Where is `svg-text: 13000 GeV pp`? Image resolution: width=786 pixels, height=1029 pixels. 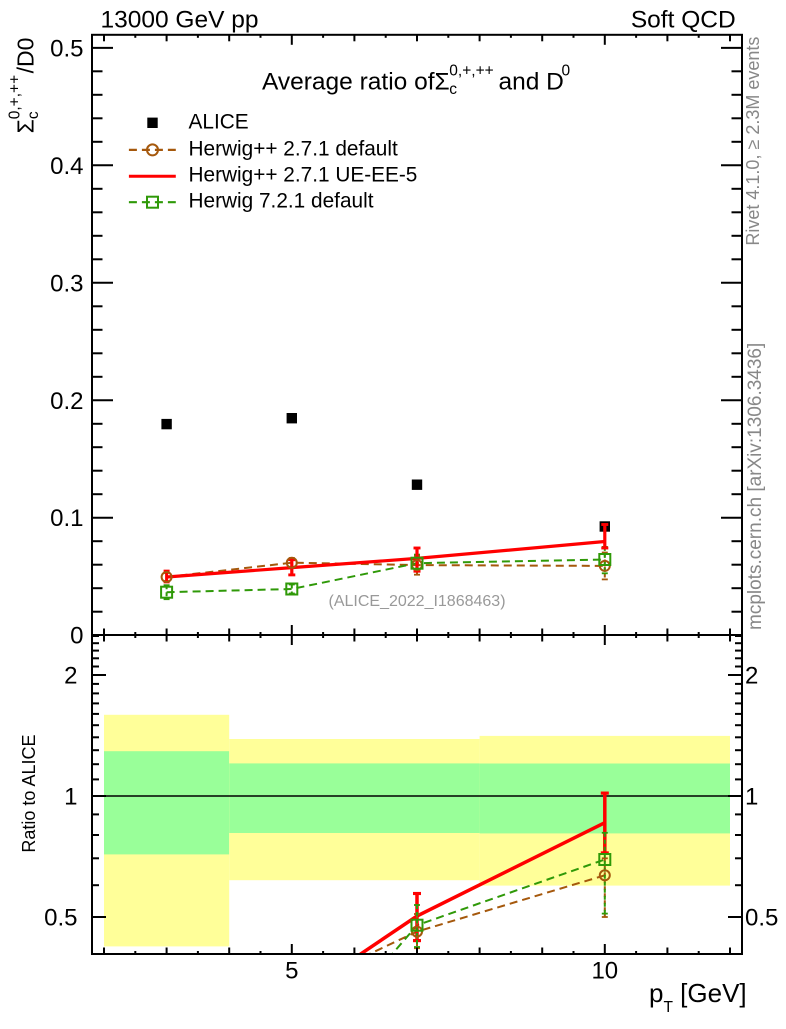 svg-text: 13000 GeV pp is located at coordinates (180, 20).